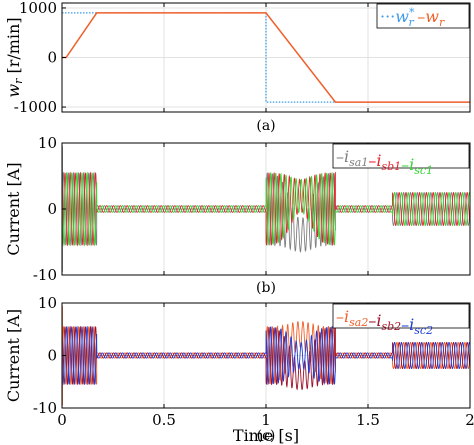 This screenshot has width=474, height=445. What do you see at coordinates (384, 162) in the screenshot?
I see `legend-text: –isa1–isb1–isc1` at bounding box center [384, 162].